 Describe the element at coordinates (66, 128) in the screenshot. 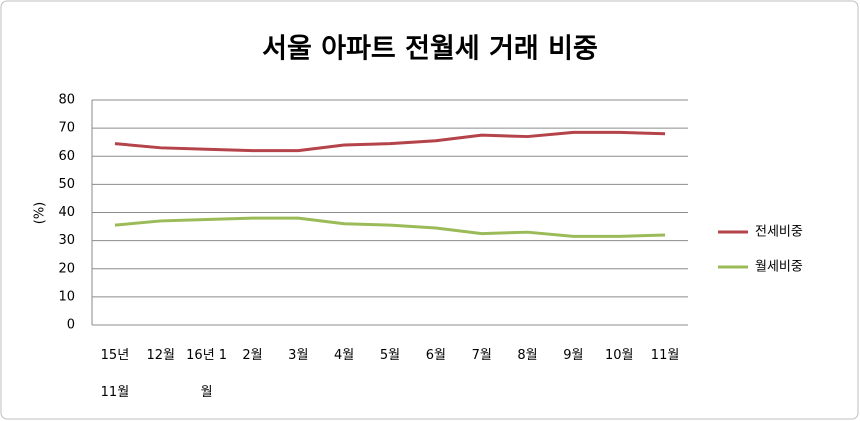

I see `y-tick-label: 70` at that location.